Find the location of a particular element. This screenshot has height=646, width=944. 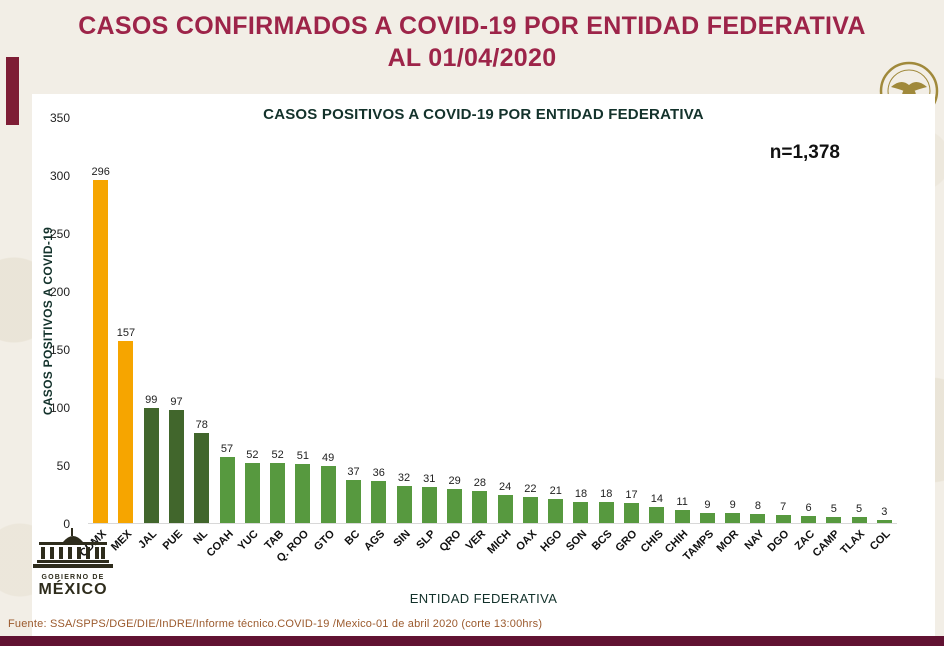

bar-column: 57 COAH is located at coordinates (221, 338).